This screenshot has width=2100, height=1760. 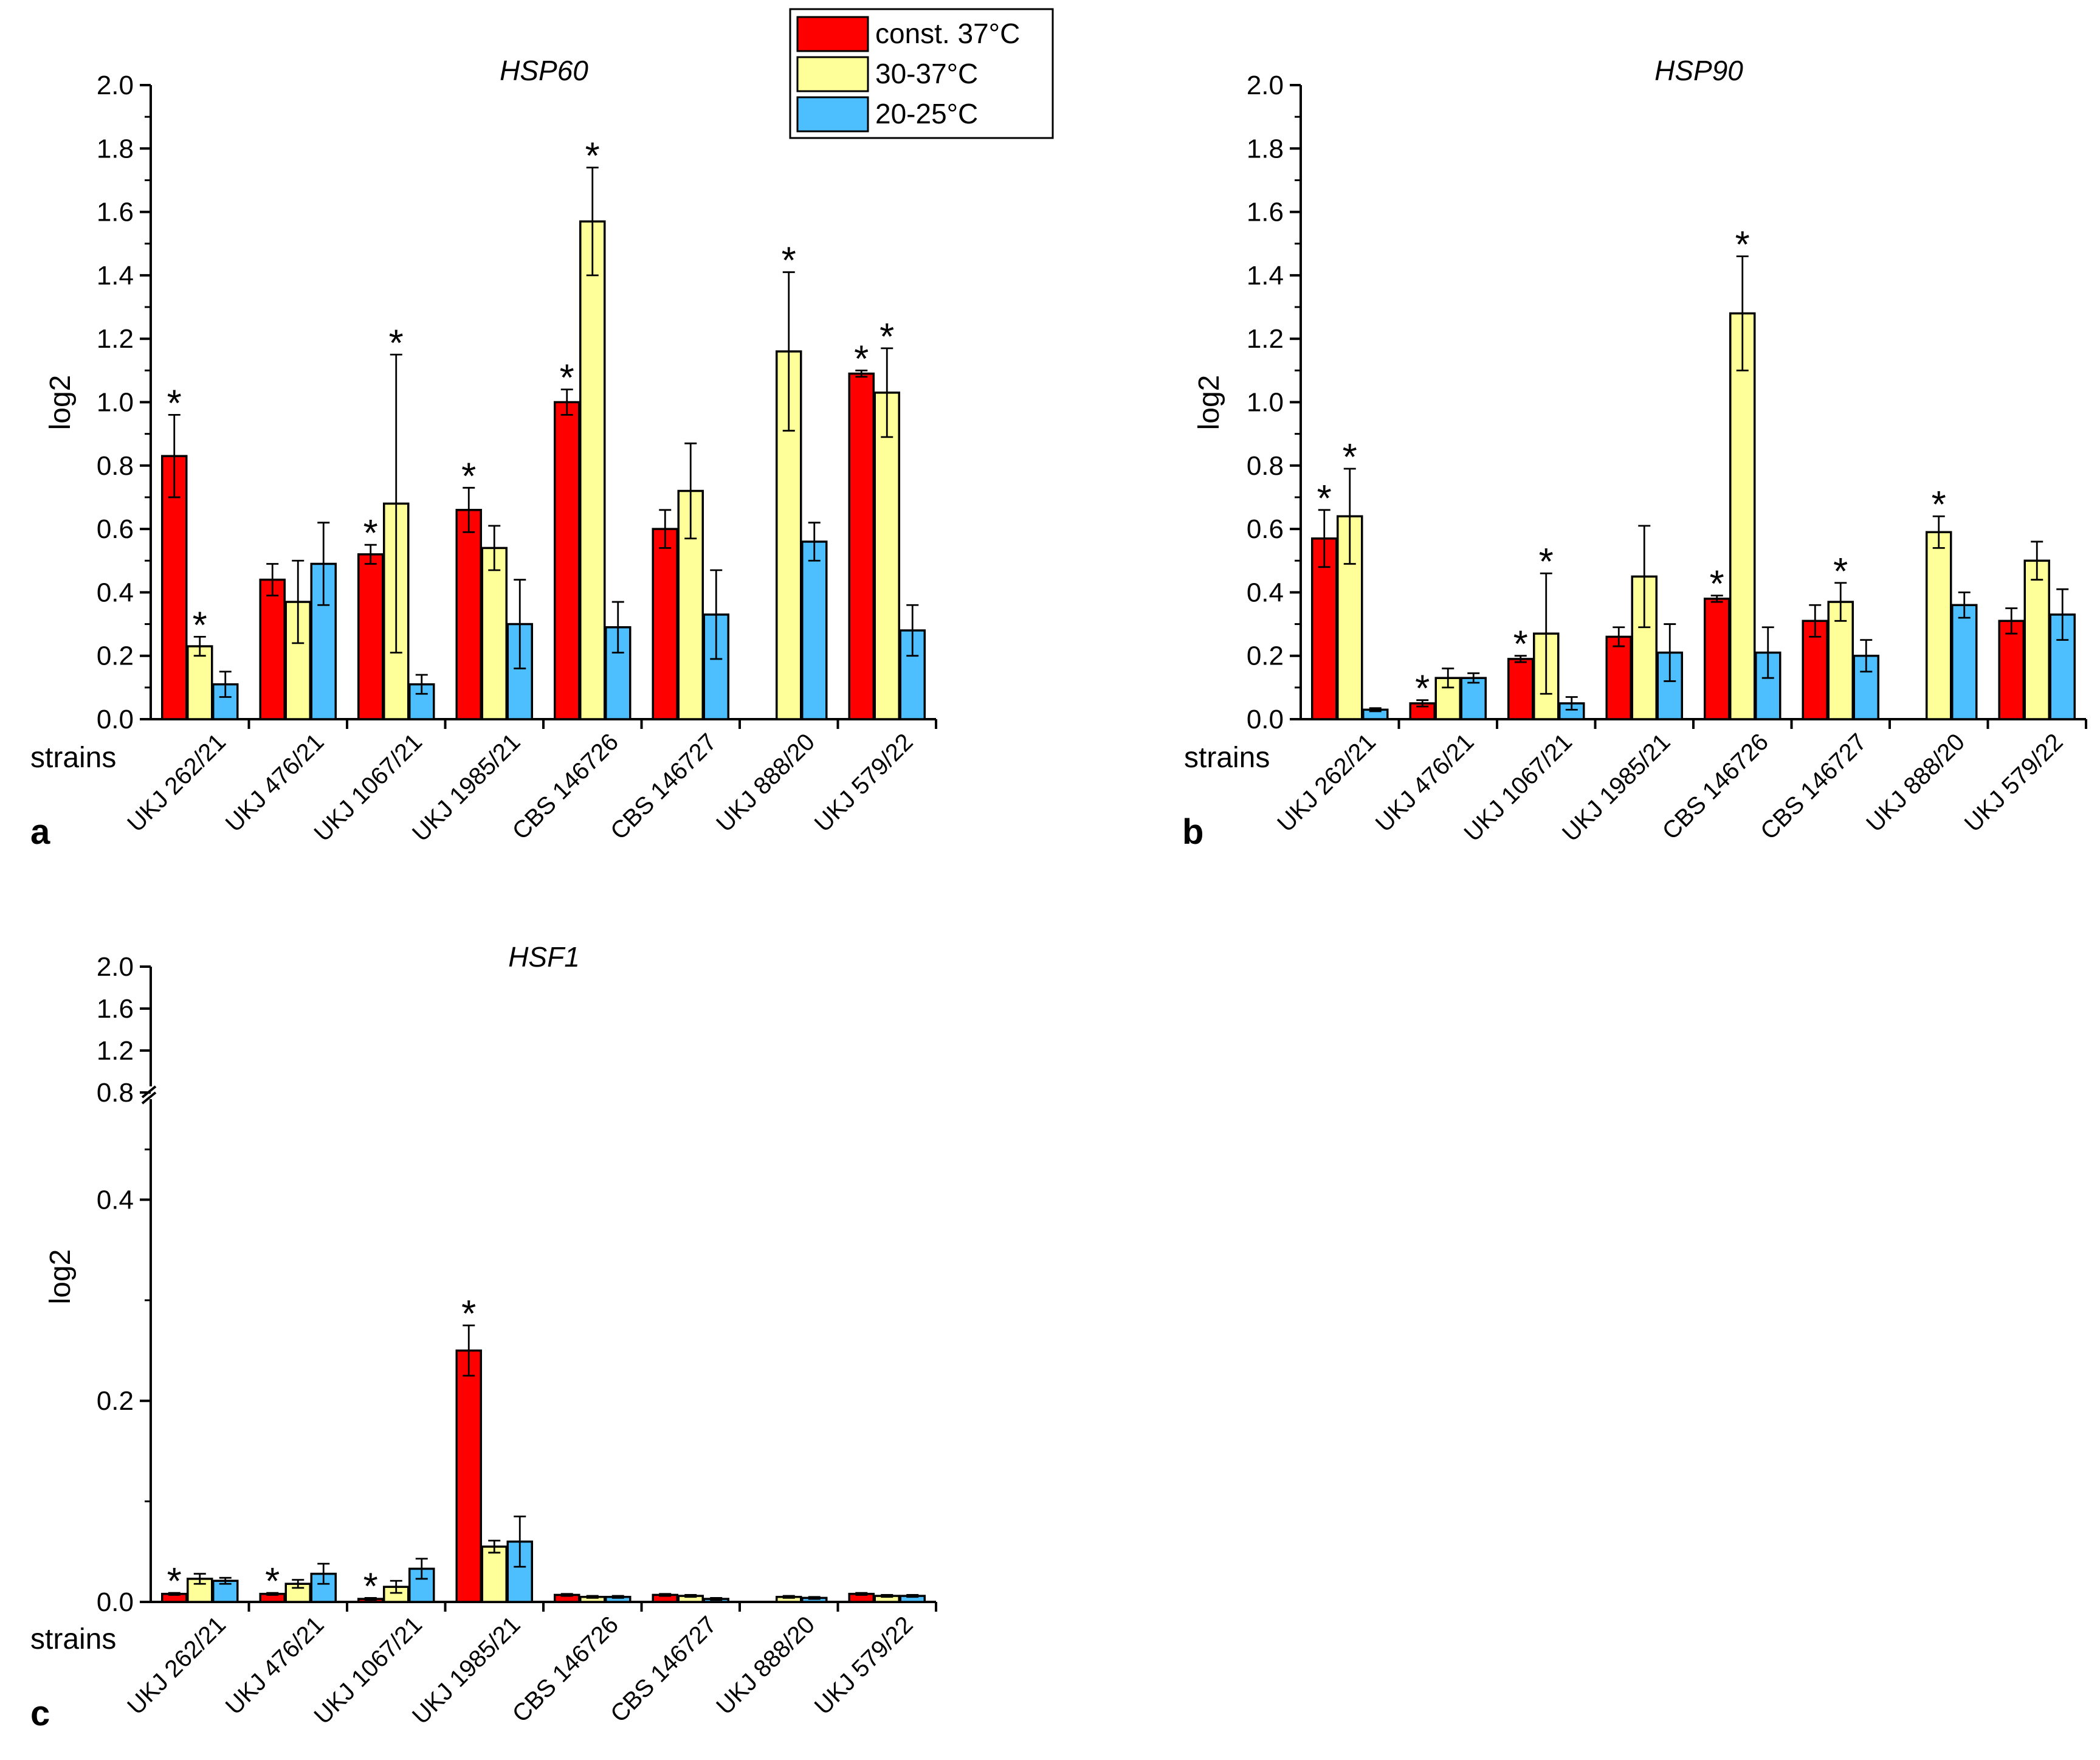 I want to click on y-tick-label-upper: 0.8, so click(x=115, y=1093).